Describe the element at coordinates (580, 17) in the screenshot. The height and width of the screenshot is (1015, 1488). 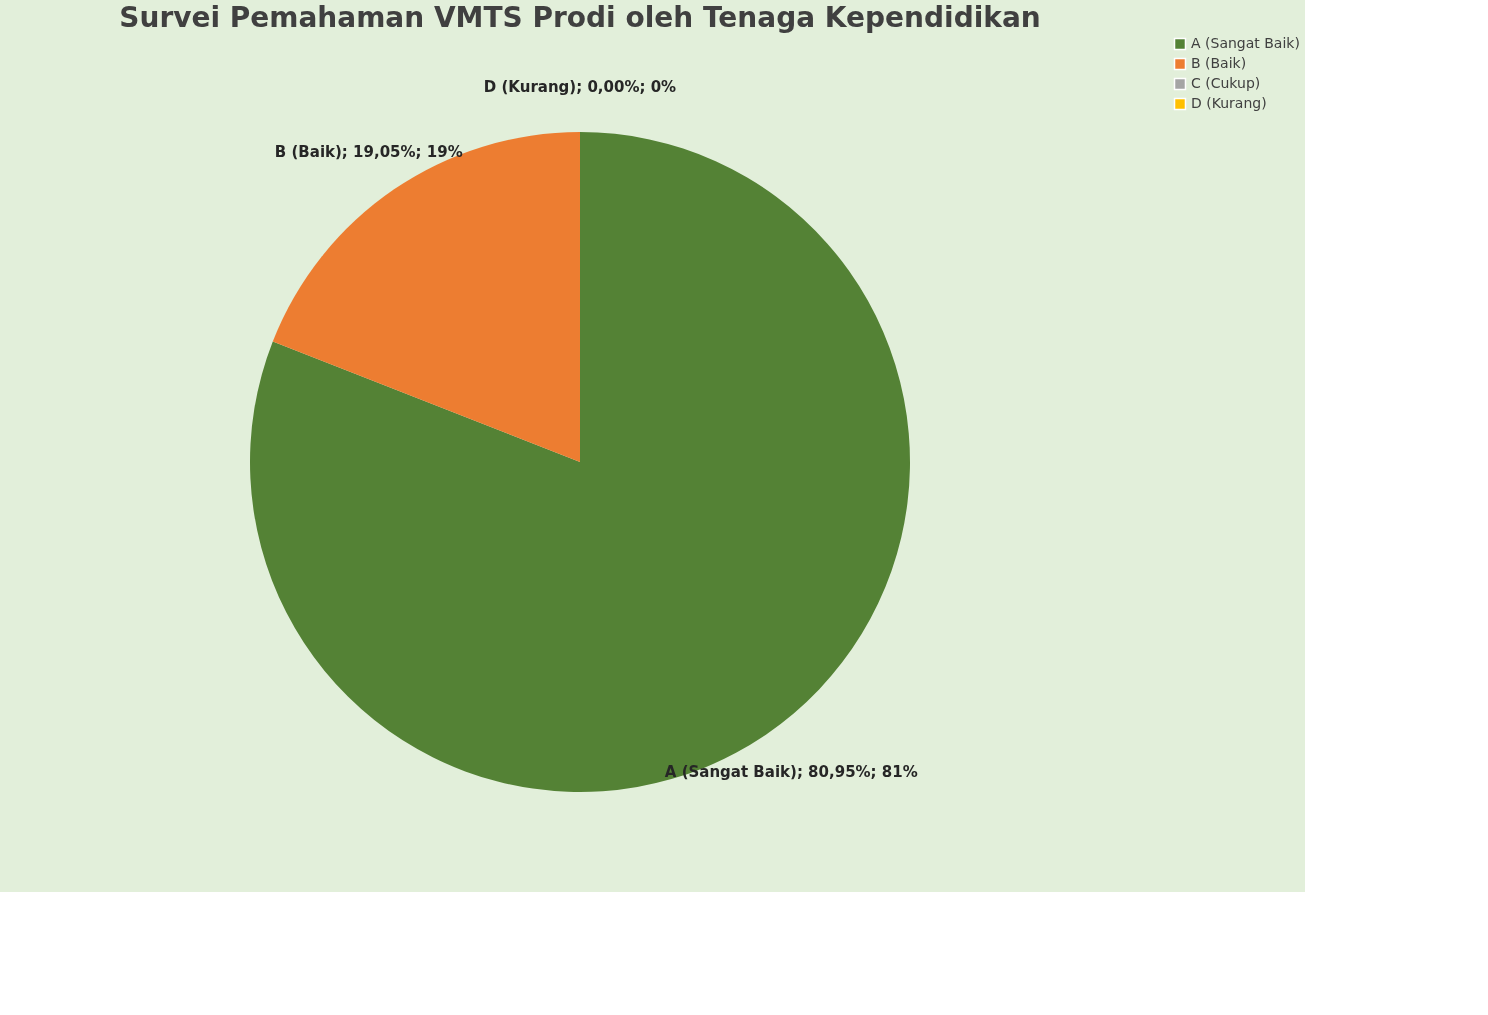
I see `chart-title: Survei Pemahaman VMTS Prodi oleh Tenaga Kependidikan` at that location.